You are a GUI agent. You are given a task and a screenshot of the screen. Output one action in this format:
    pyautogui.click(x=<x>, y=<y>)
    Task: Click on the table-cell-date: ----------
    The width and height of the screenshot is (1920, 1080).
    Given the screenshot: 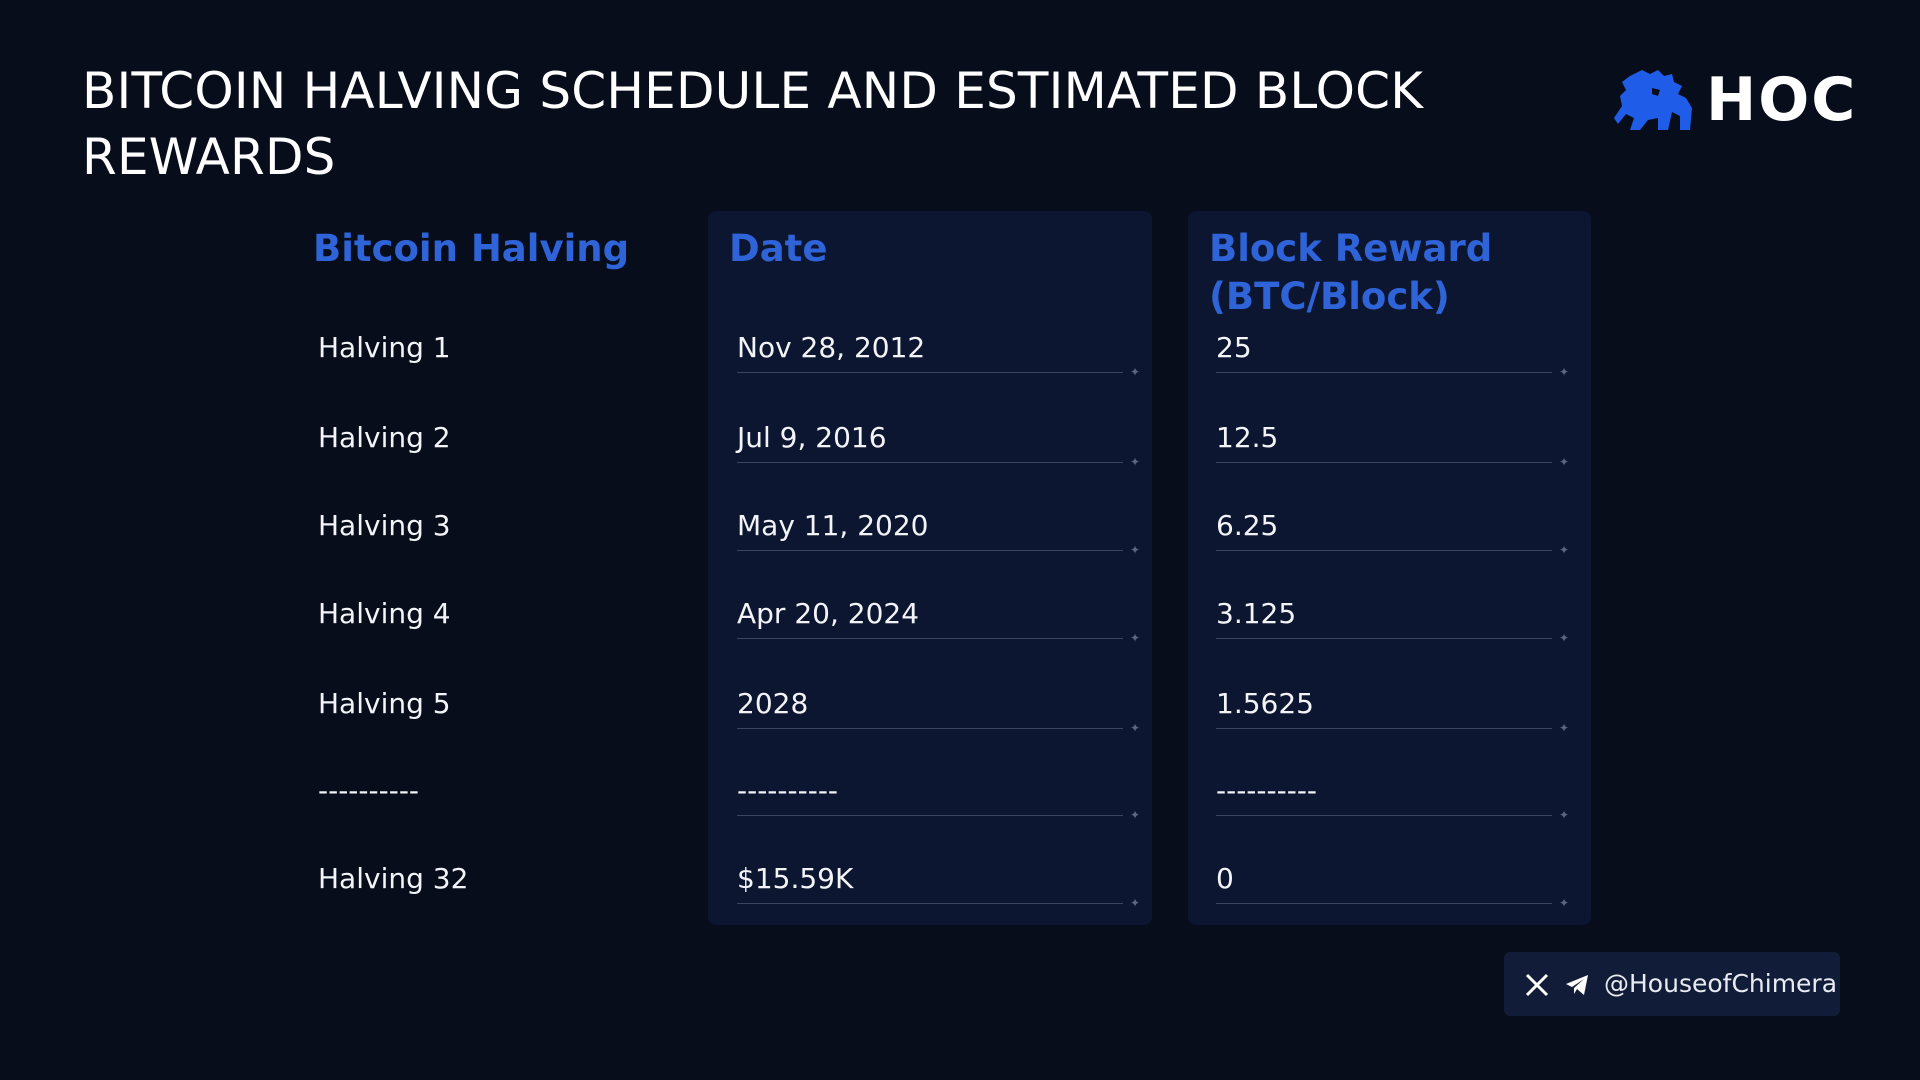 What is the action you would take?
    pyautogui.click(x=788, y=790)
    